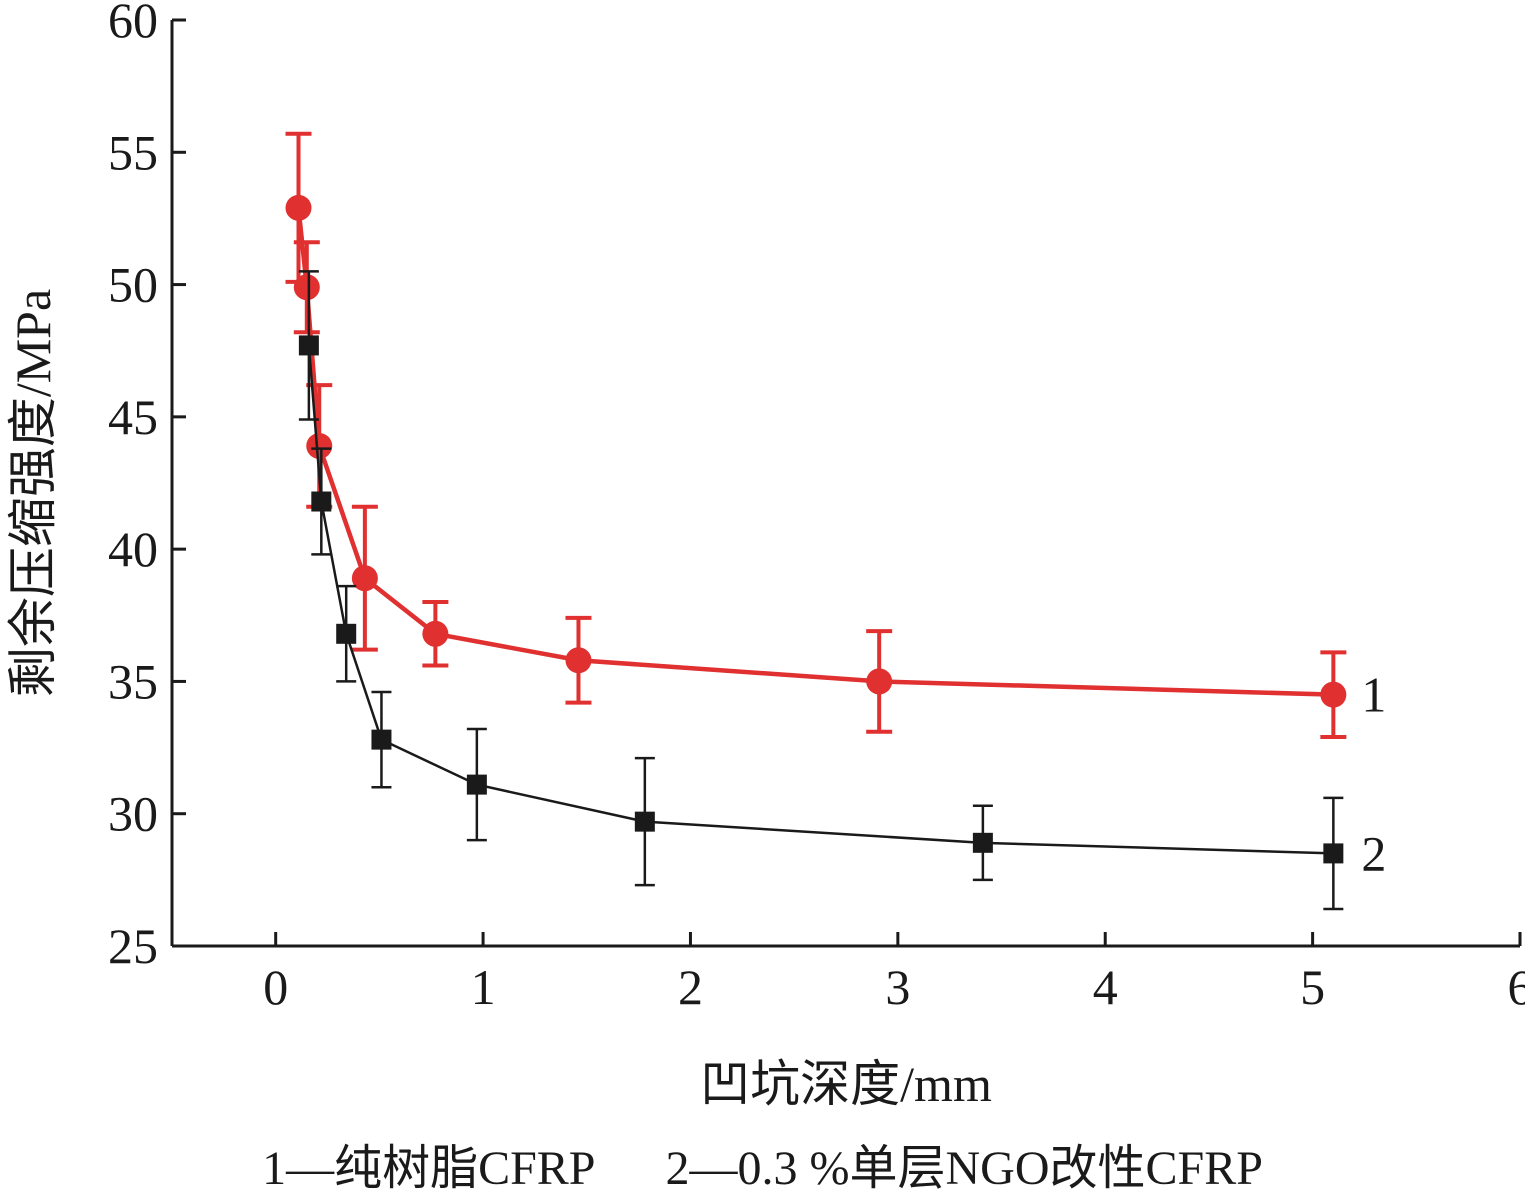 The width and height of the screenshot is (1525, 1198). What do you see at coordinates (428, 1168) in the screenshot?
I see `legend-entry-1: 1—纯树脂CFRP` at bounding box center [428, 1168].